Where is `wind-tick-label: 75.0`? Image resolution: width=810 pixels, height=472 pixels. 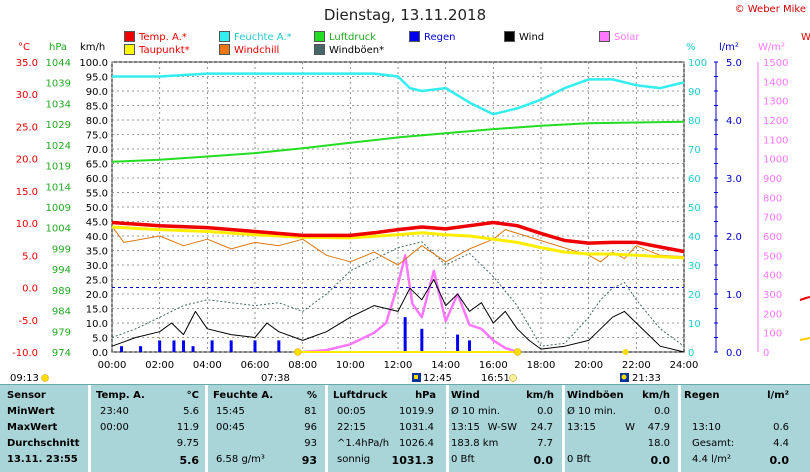 wind-tick-label: 75.0 is located at coordinates (97, 136).